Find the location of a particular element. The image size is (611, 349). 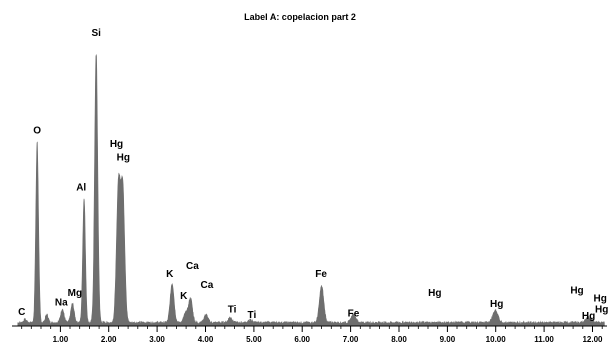

x-tick-label: 5.00 is located at coordinates (254, 339).